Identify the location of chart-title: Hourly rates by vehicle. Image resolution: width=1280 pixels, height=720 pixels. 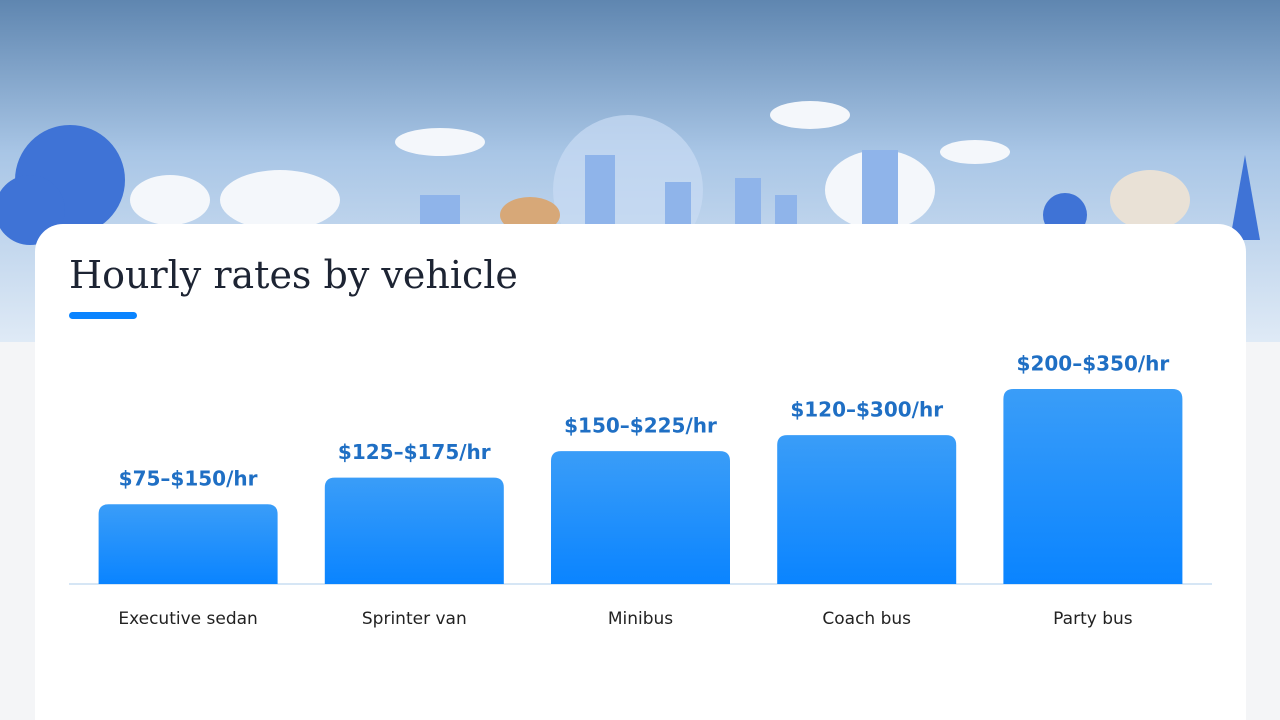
(293, 275).